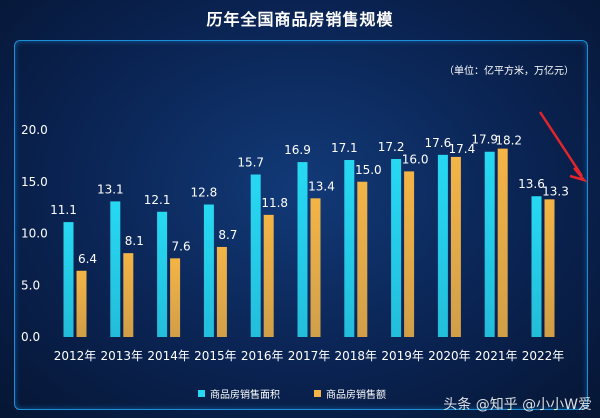 The width and height of the screenshot is (600, 418). Describe the element at coordinates (227, 235) in the screenshot. I see `data-label-amount: 8.7` at that location.